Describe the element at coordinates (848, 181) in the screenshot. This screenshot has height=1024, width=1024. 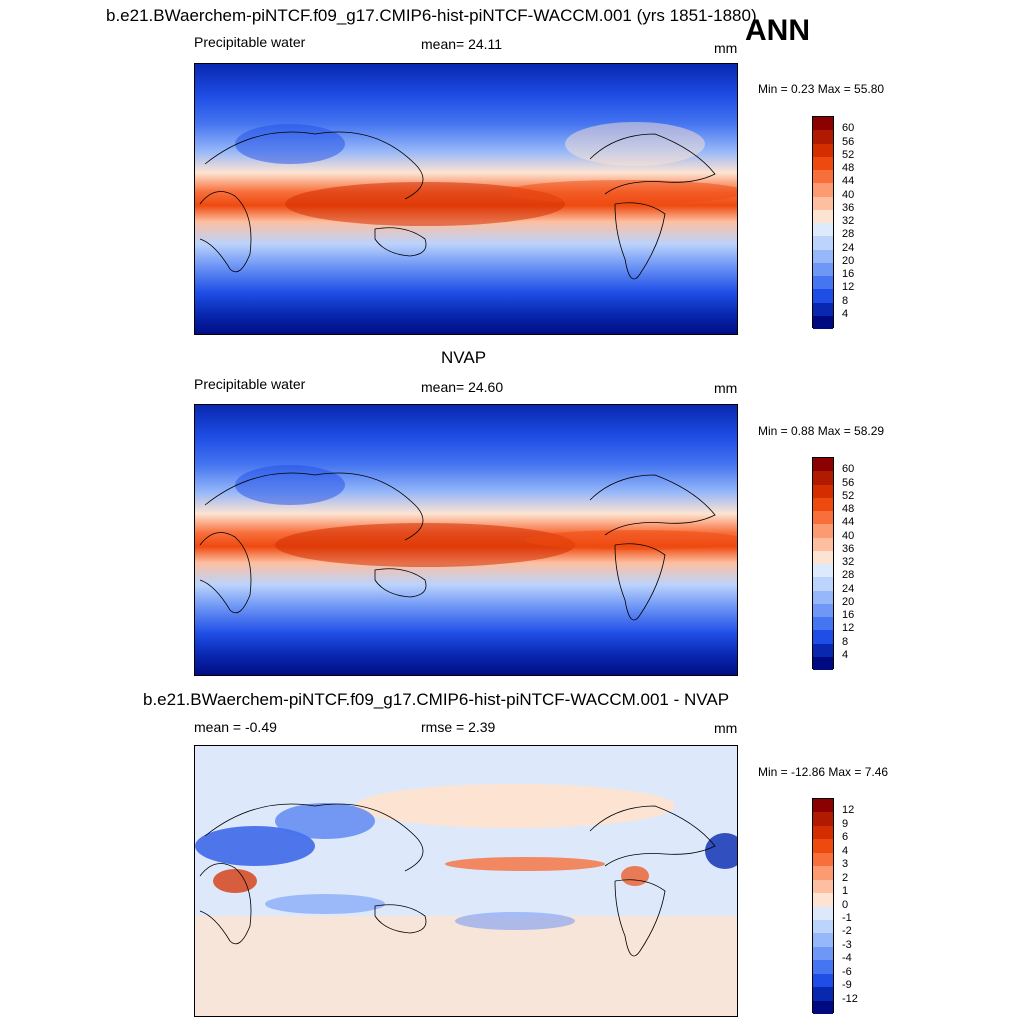
I see `colorbar-tick-label: 44` at that location.